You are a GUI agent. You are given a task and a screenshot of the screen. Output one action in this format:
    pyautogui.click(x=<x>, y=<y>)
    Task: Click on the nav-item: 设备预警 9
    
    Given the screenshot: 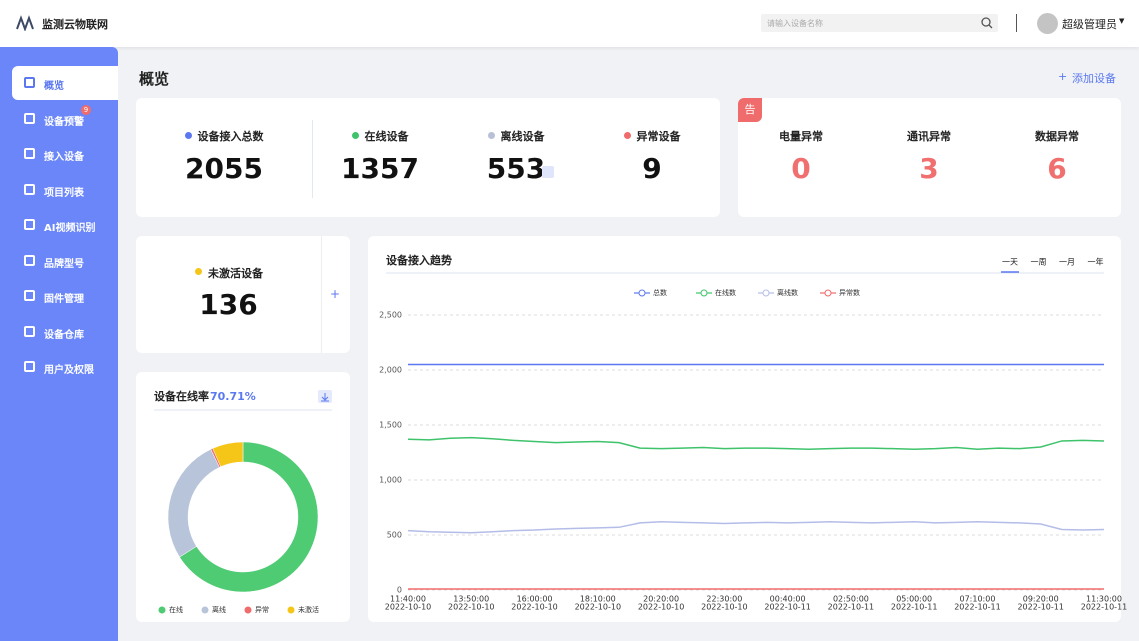 What is the action you would take?
    pyautogui.click(x=65, y=119)
    